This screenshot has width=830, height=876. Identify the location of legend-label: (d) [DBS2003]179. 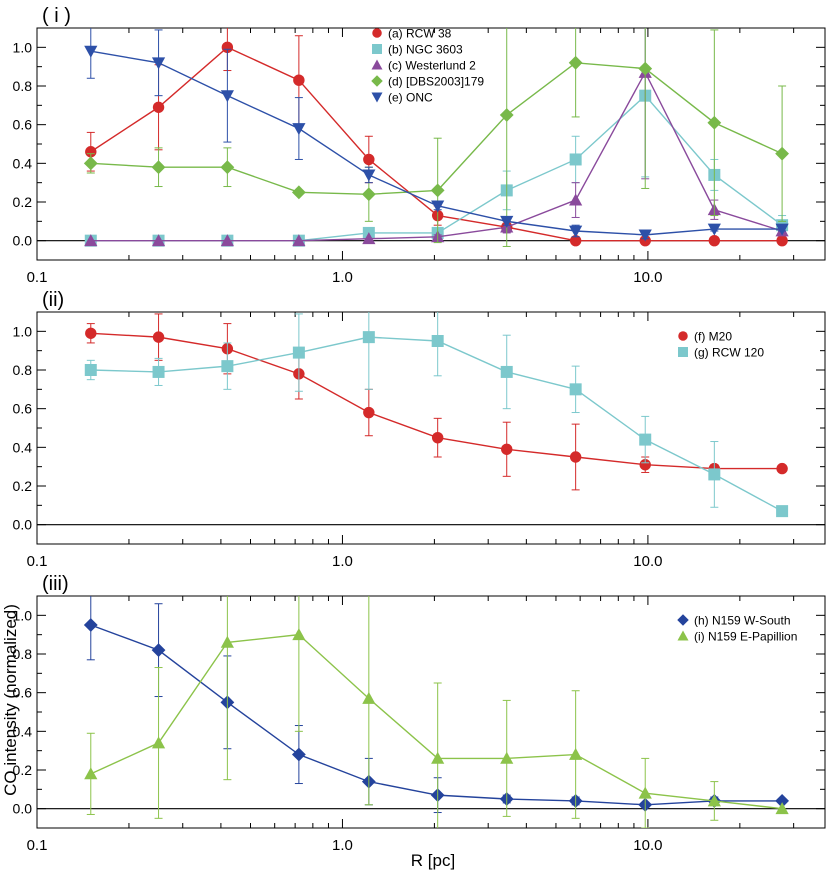
(436, 82).